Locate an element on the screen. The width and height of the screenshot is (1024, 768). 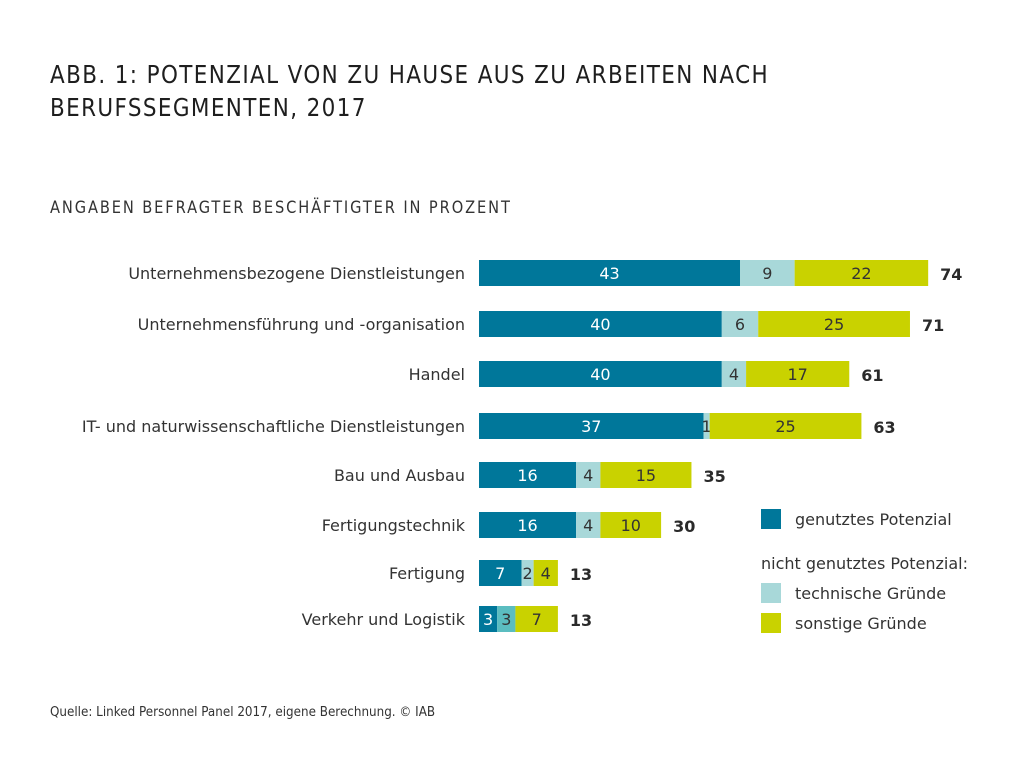
bar-total-label: 35 is located at coordinates (714, 476).